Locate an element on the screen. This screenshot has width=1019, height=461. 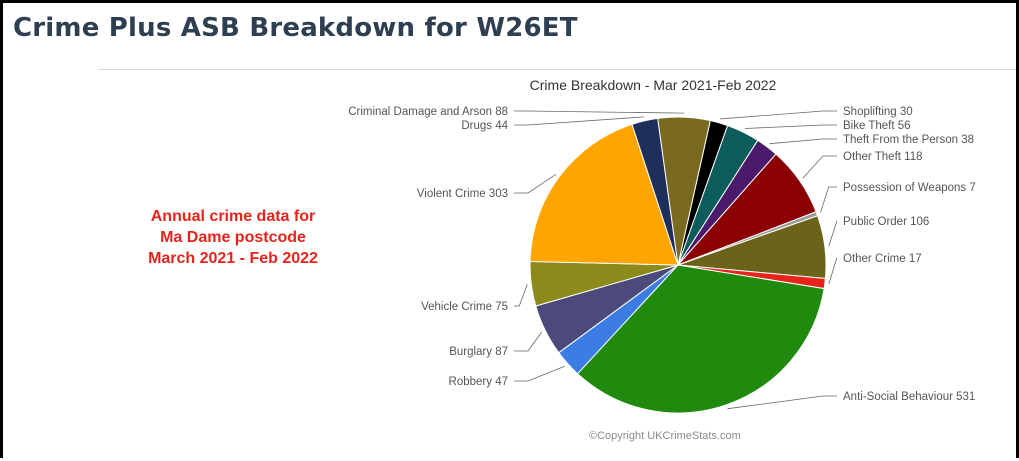
slice-label: Anti-Social Behaviour 531 is located at coordinates (909, 397).